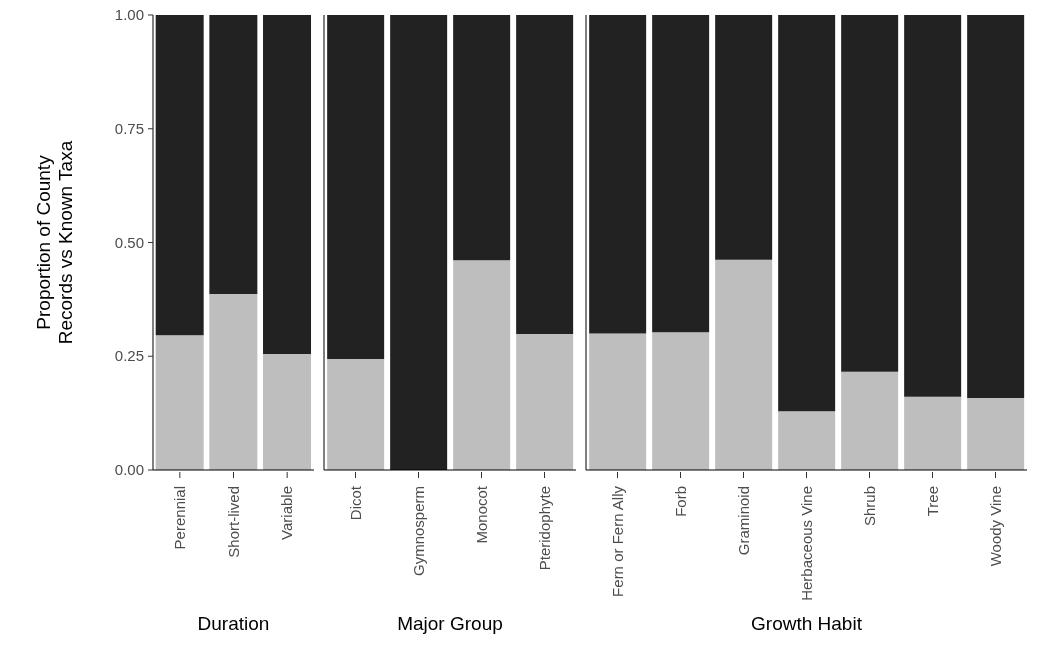 The width and height of the screenshot is (1041, 646). Describe the element at coordinates (54, 242) in the screenshot. I see `y-axis-title: Proportion of County Records vs Known Taxa` at that location.